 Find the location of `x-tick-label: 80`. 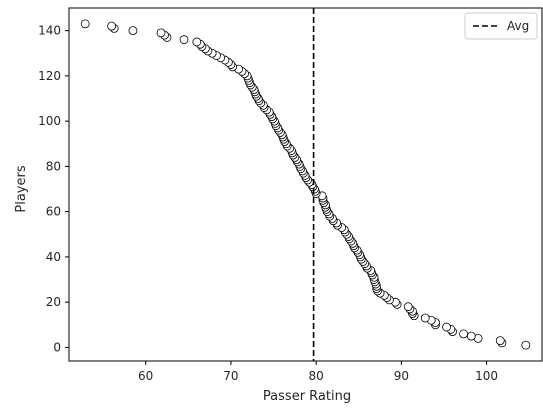

x-tick-label: 80 is located at coordinates (316, 376).